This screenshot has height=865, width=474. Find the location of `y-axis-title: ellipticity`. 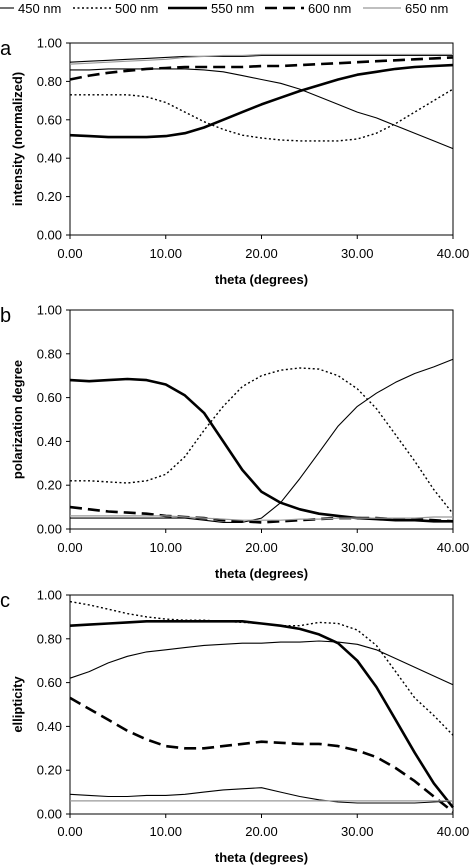

y-axis-title: ellipticity is located at coordinates (17, 704).